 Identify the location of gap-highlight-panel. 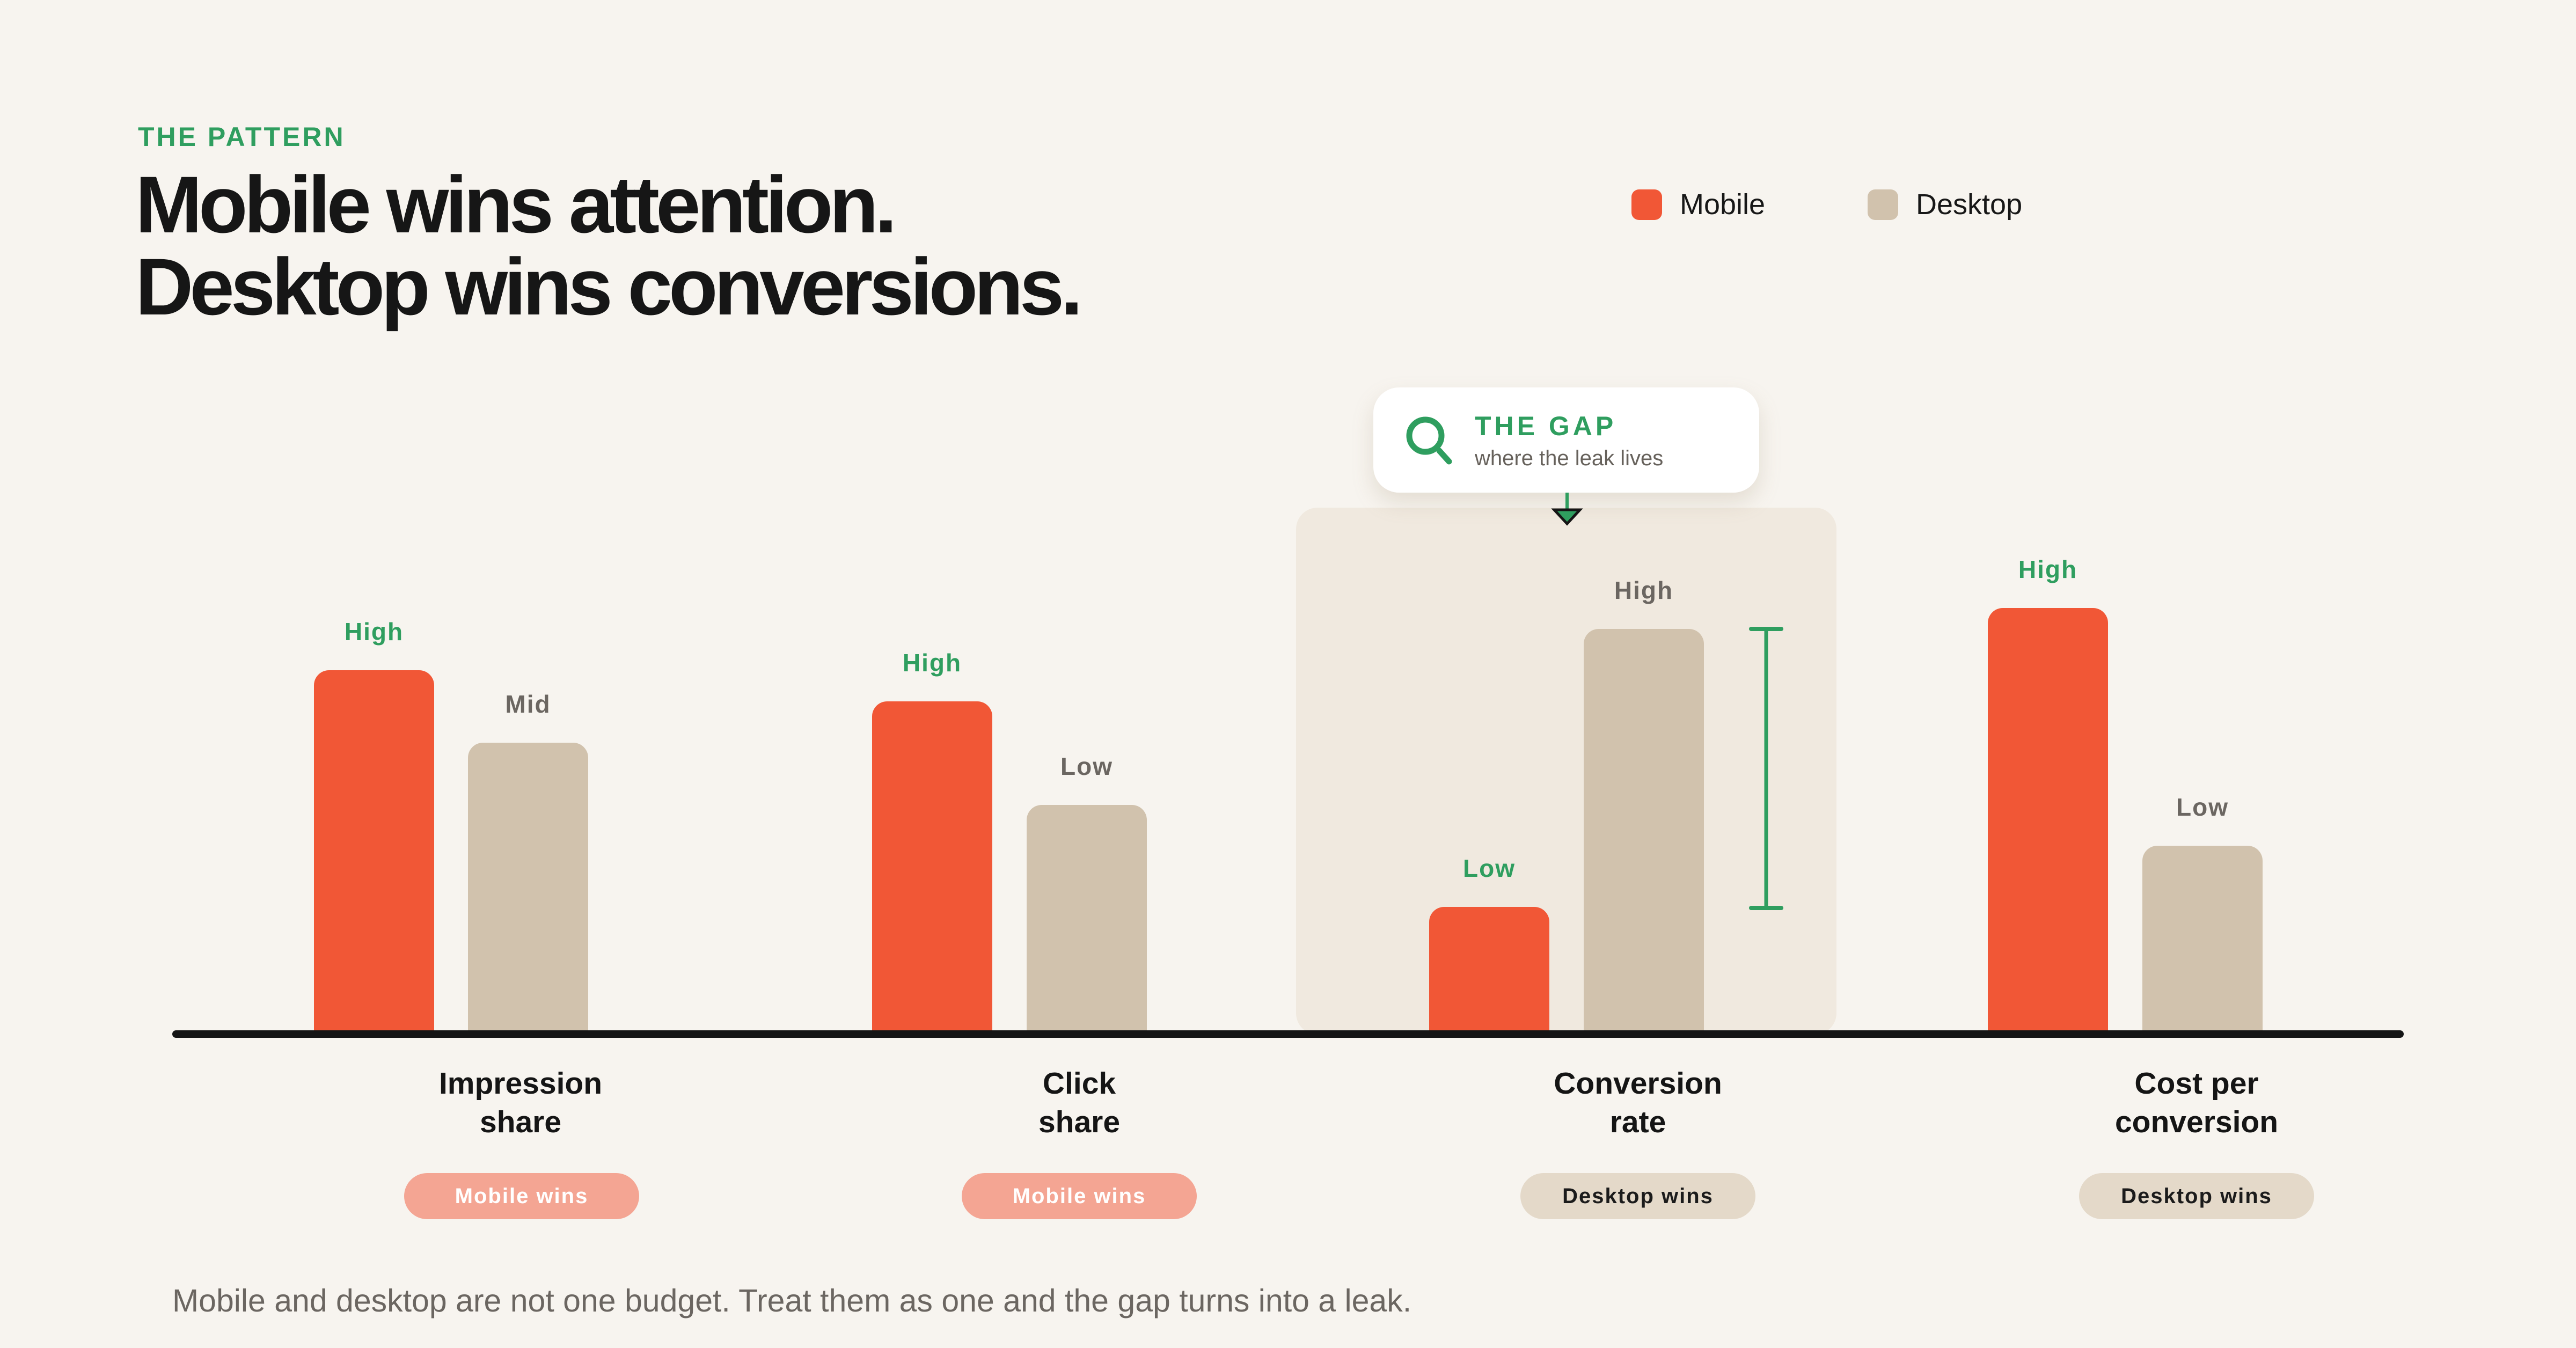
(1566, 772).